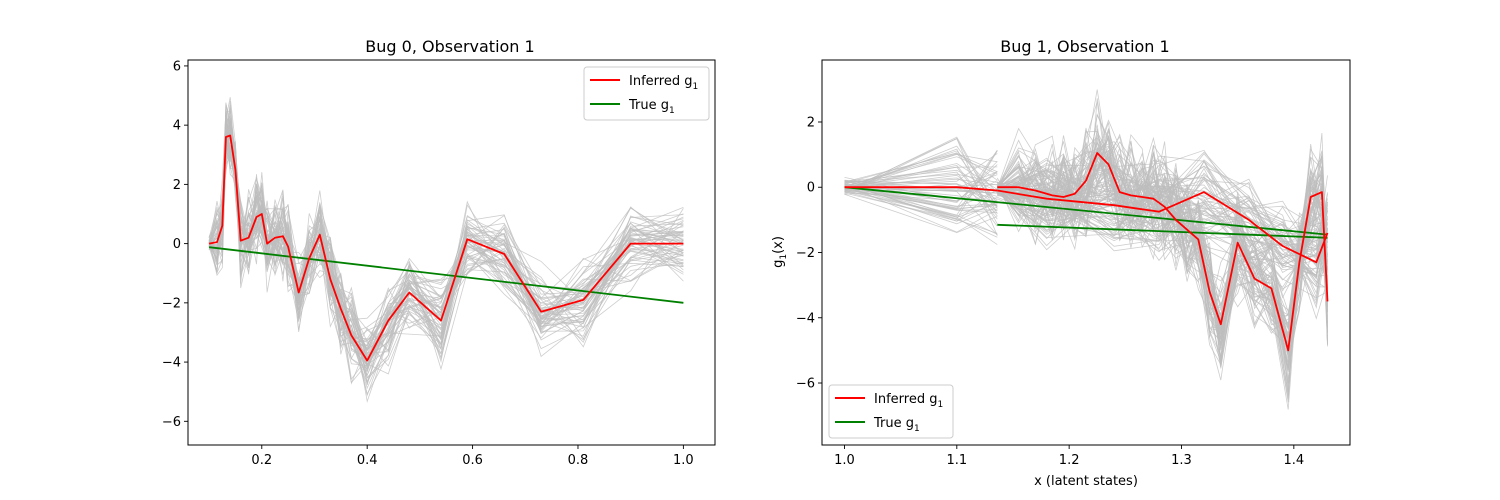 This screenshot has width=1500, height=500. What do you see at coordinates (261, 460) in the screenshot?
I see `x-tick-label: 0.2` at bounding box center [261, 460].